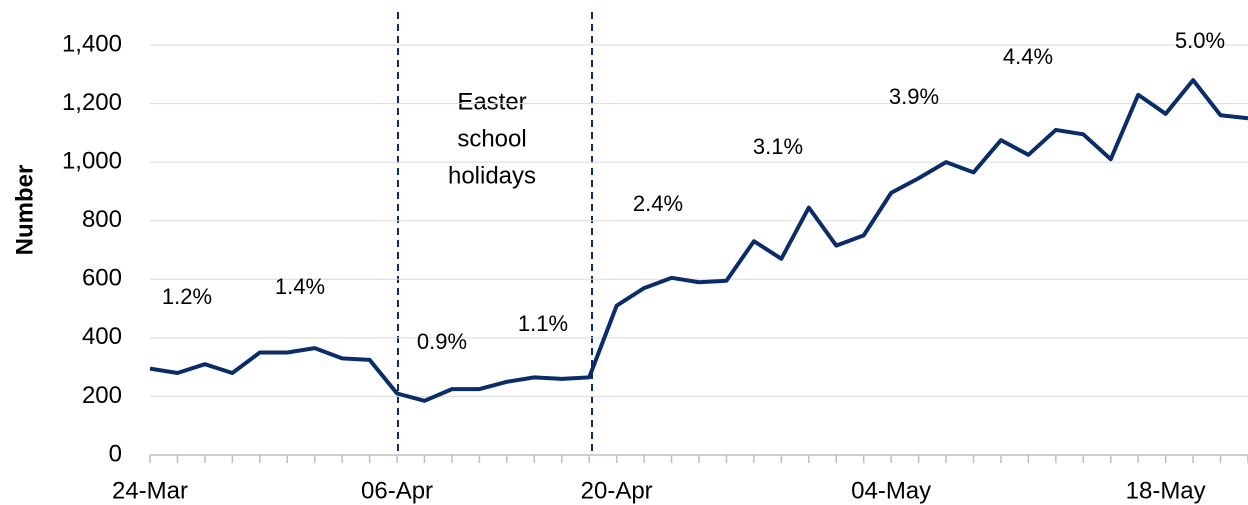  Describe the element at coordinates (658, 203) in the screenshot. I see `point-label: 2.4%` at that location.